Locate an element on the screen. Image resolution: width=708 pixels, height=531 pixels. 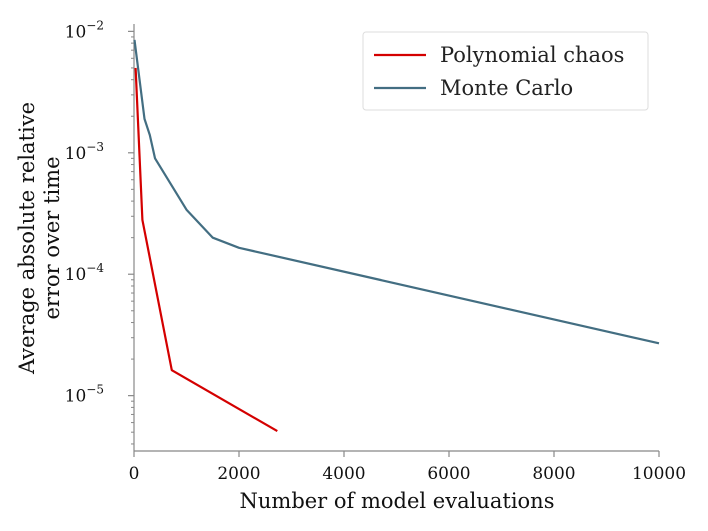
x-tick-label: 4000 is located at coordinates (343, 474).